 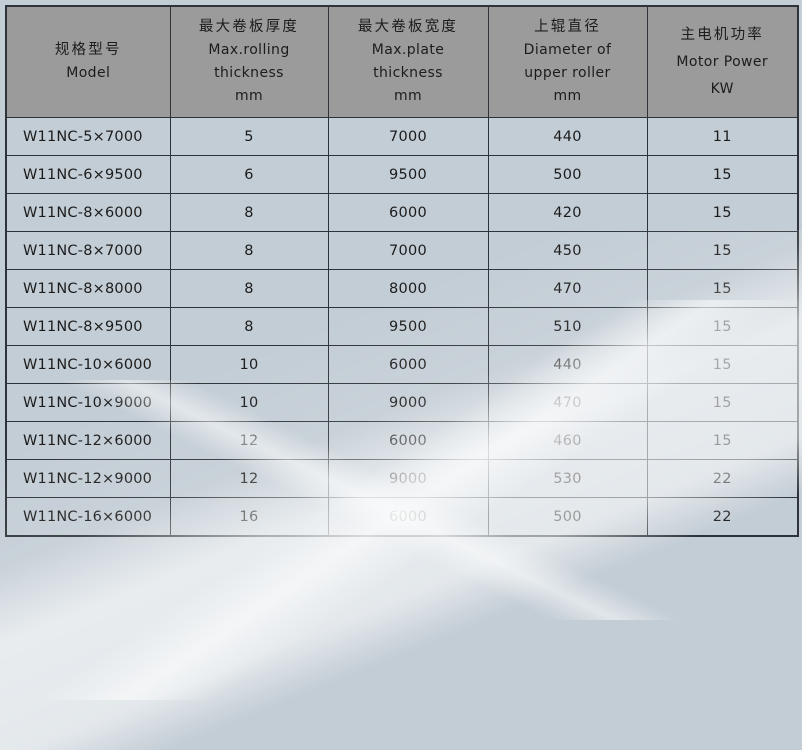 What do you see at coordinates (88, 440) in the screenshot?
I see `cell-model: W11NC-12×6000` at bounding box center [88, 440].